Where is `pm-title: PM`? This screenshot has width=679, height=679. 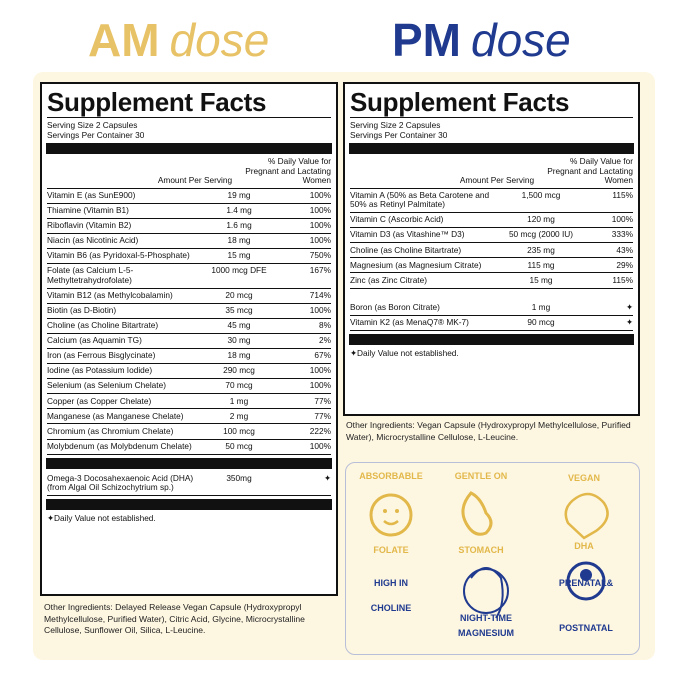 pm-title: PM is located at coordinates (426, 40).